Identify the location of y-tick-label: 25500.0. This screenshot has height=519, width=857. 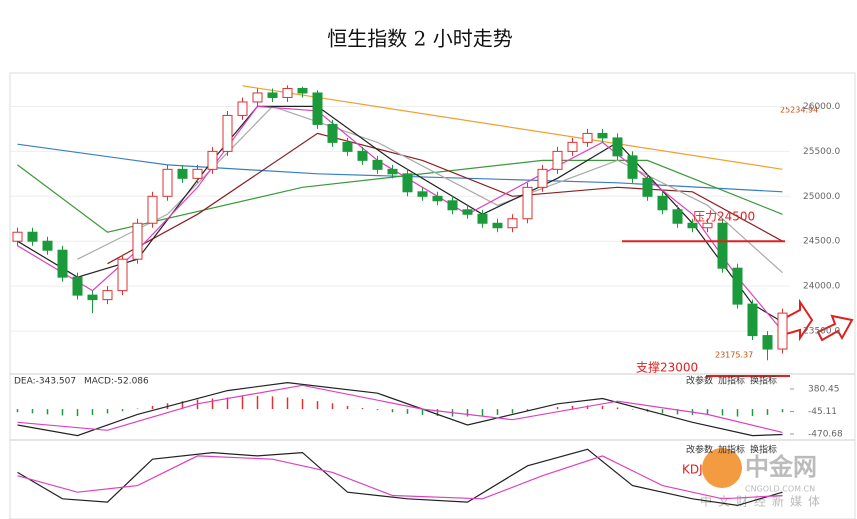
(821, 152).